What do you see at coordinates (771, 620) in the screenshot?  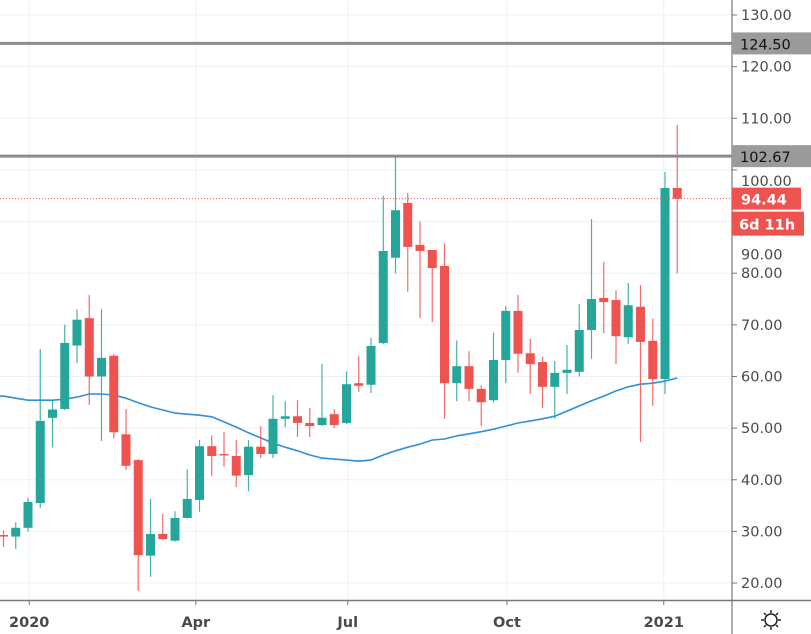 I see `settings-gear-icon` at bounding box center [771, 620].